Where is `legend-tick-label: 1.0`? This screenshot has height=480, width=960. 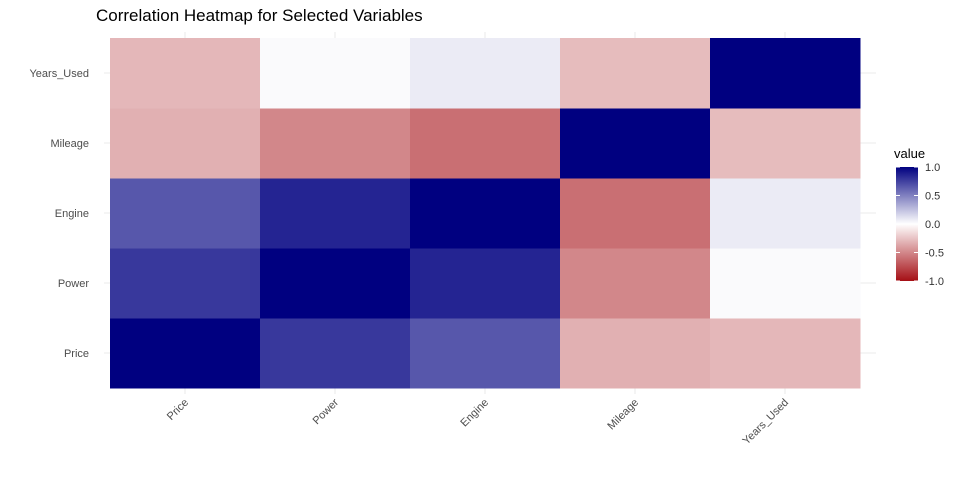 legend-tick-label: 1.0 is located at coordinates (932, 168).